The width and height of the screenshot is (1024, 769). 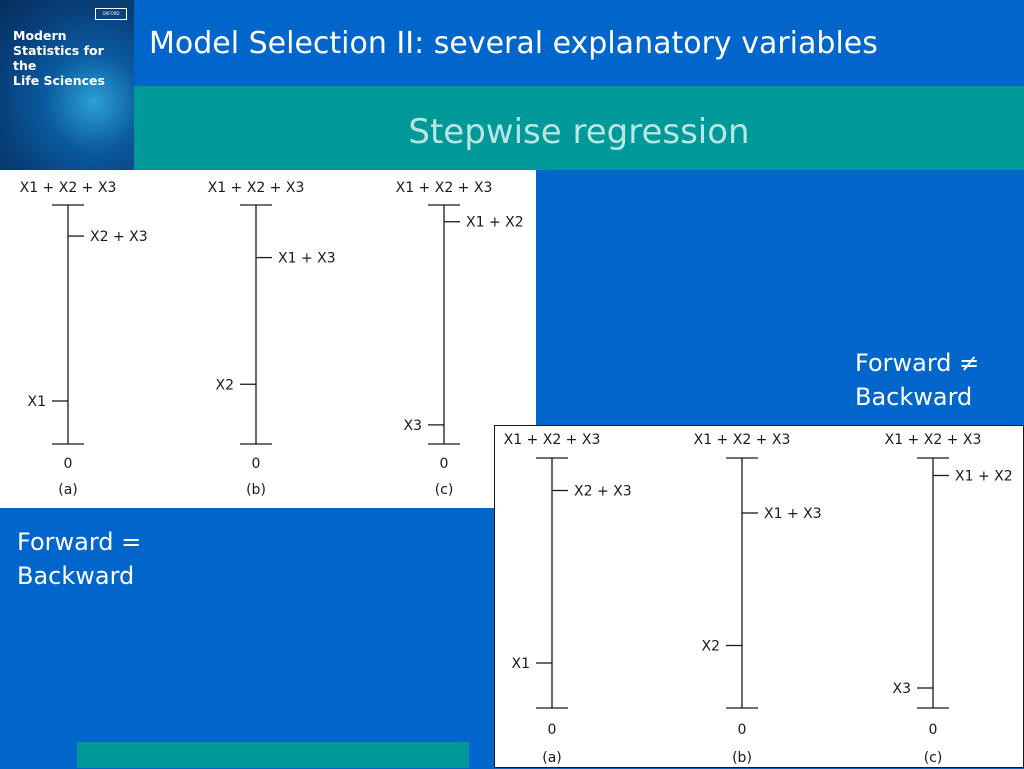 What do you see at coordinates (933, 730) in the screenshot?
I see `bottom-diagram-zero-label-2: 0` at bounding box center [933, 730].